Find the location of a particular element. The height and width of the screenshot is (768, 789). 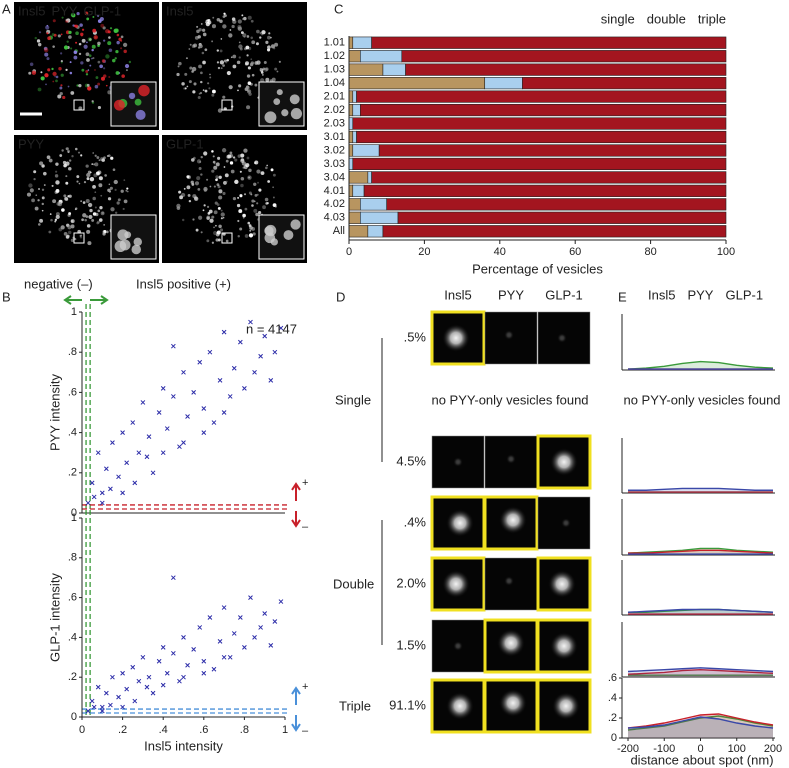

x-axis-label: Percentage of vesicles is located at coordinates (537, 268).